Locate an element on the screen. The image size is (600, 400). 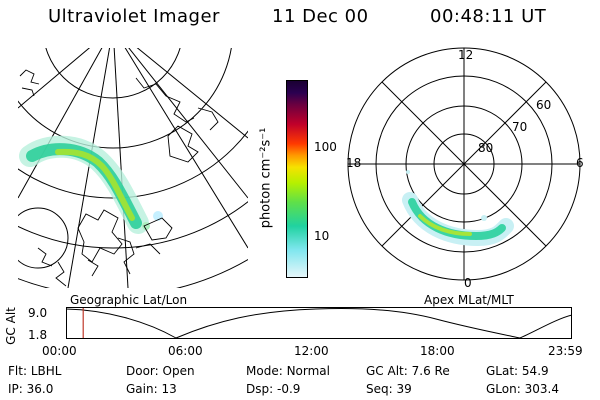
polar-label-18: 18 is located at coordinates (354, 163).